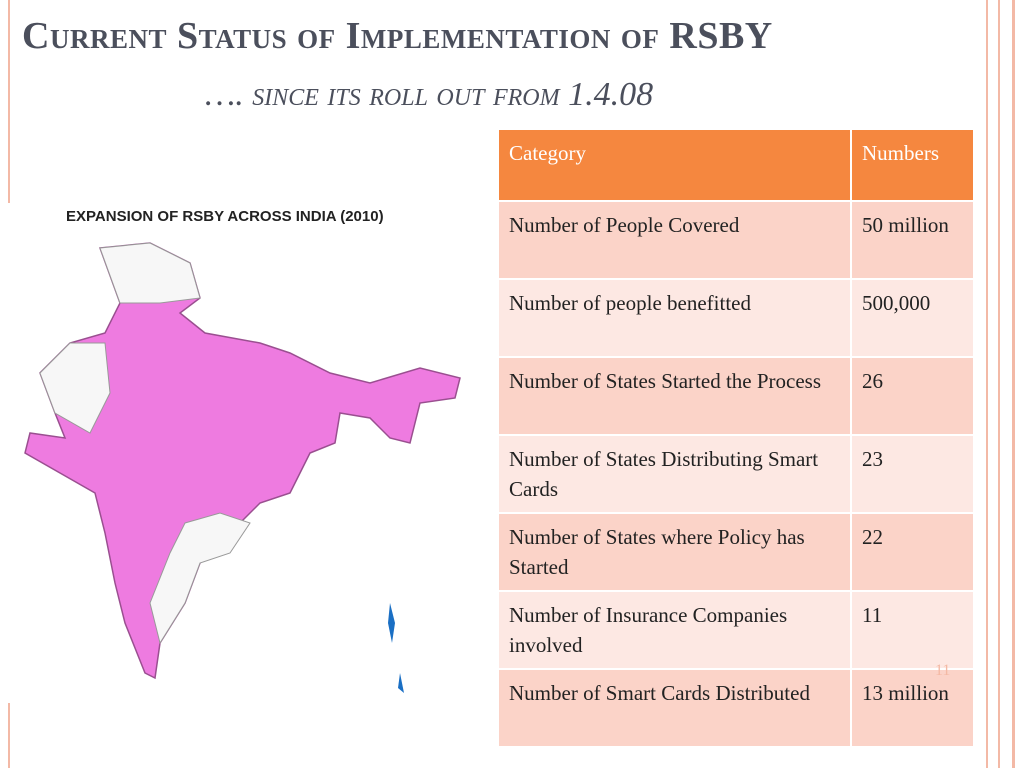  I want to click on table-row: Number of people benefitted 500,000, so click(736, 318).